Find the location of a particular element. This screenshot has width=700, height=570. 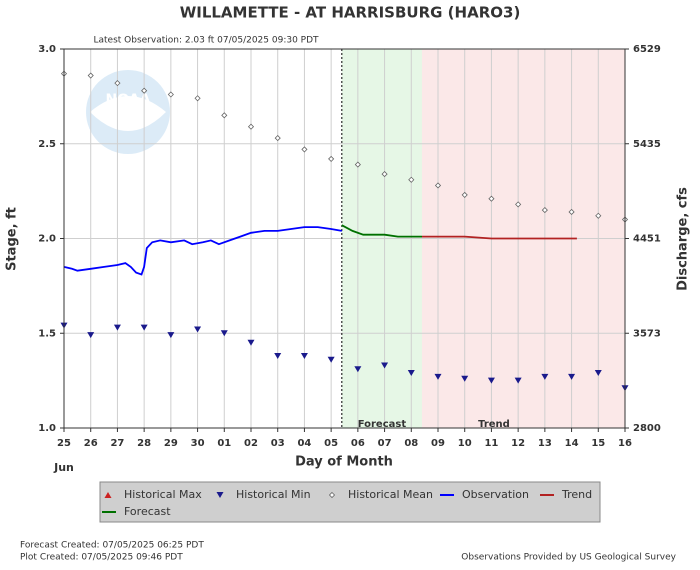

x-tick-label: 16 is located at coordinates (625, 443).